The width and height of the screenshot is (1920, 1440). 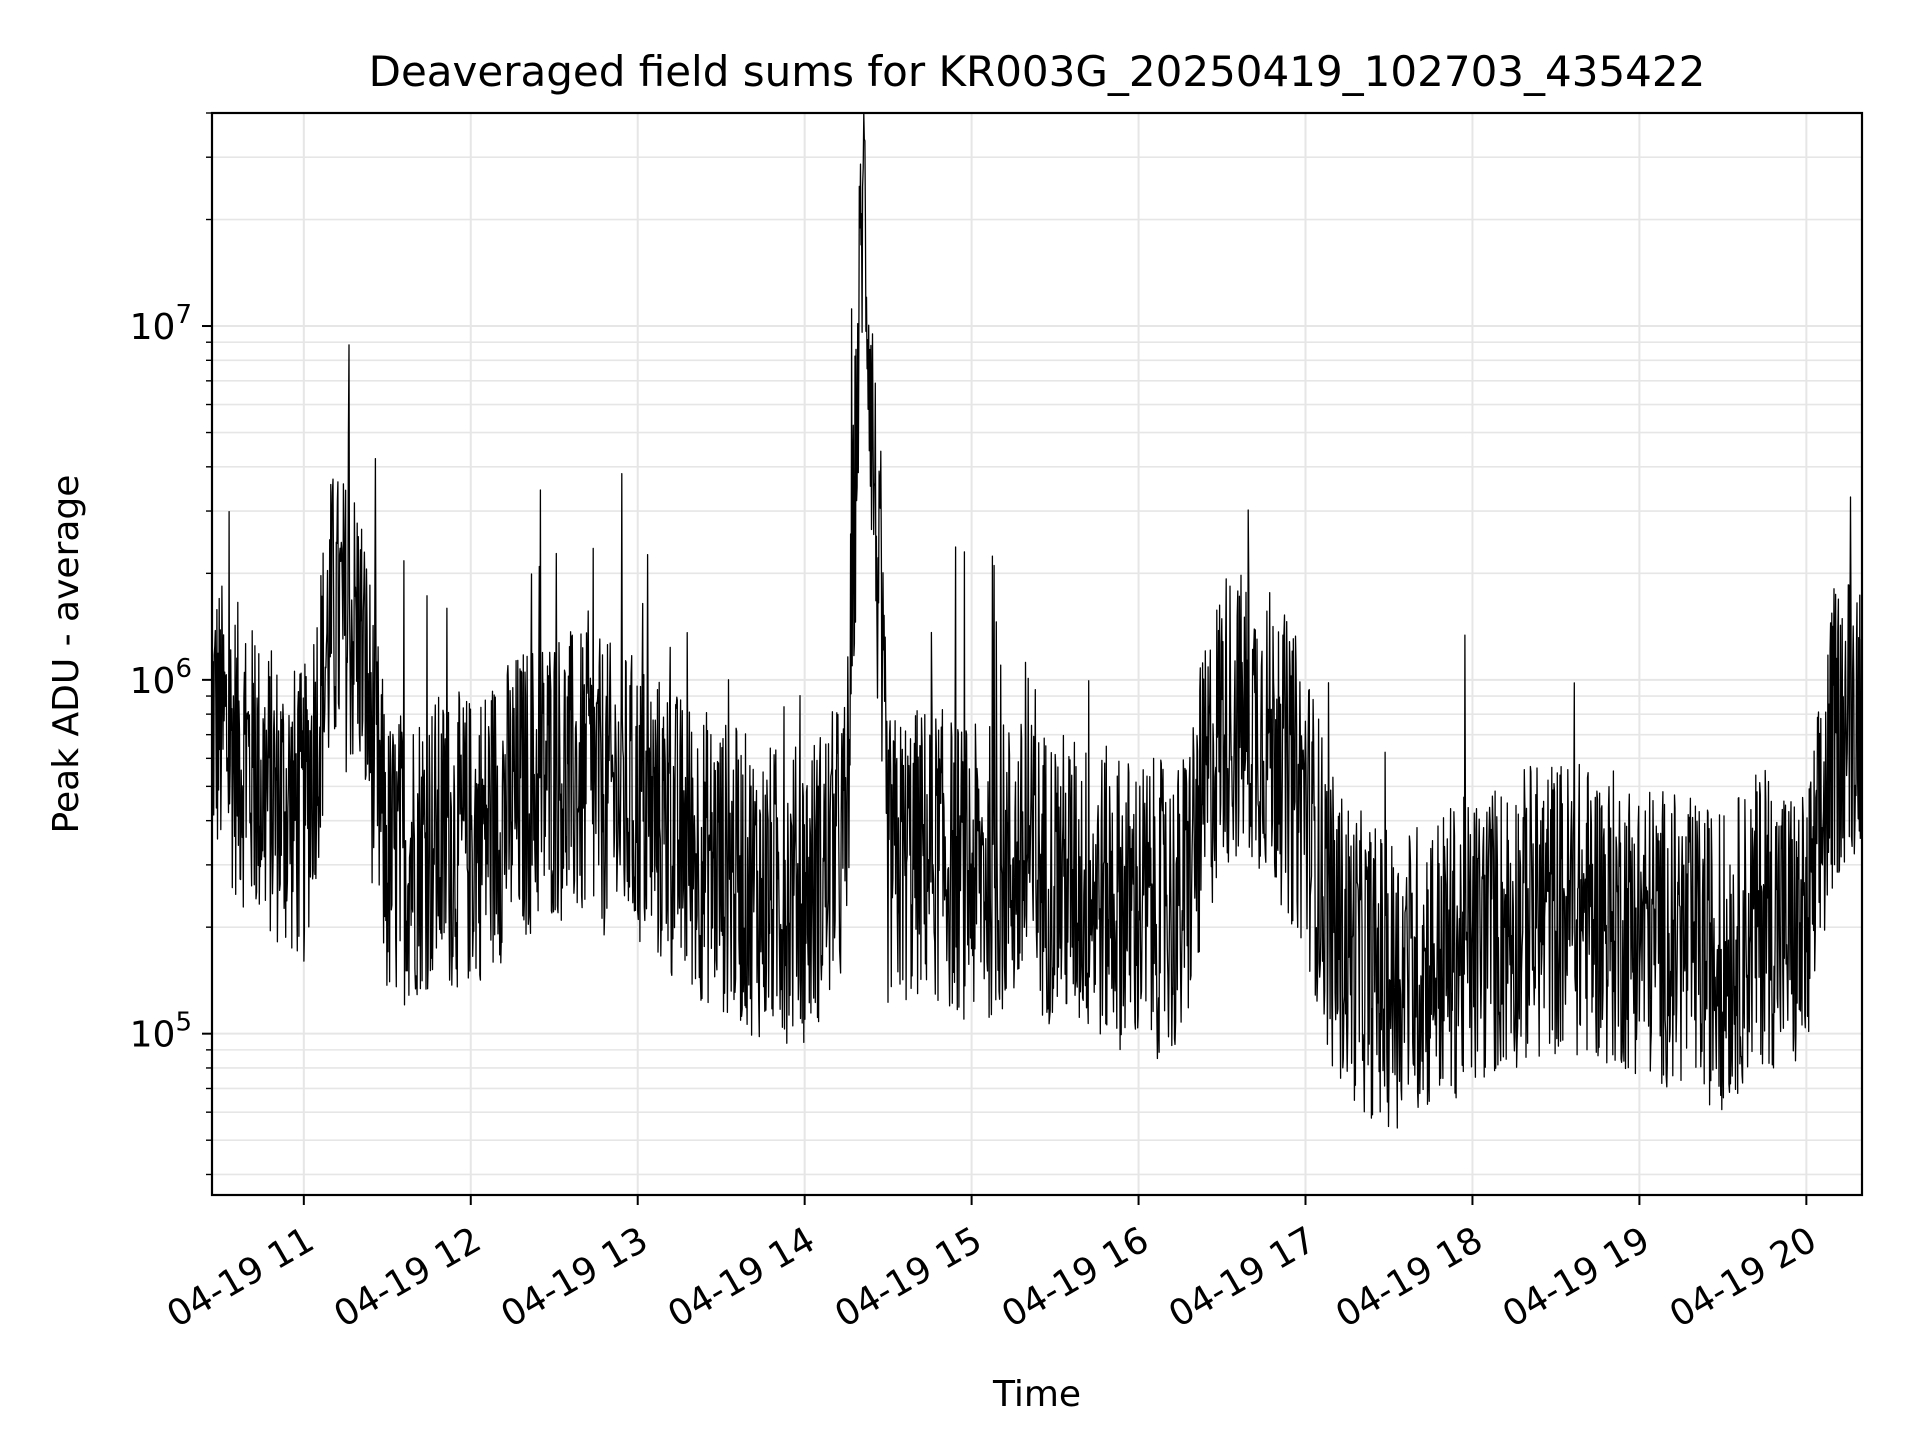 I want to click on y-axis-label: Peak ADU - average, so click(x=66, y=654).